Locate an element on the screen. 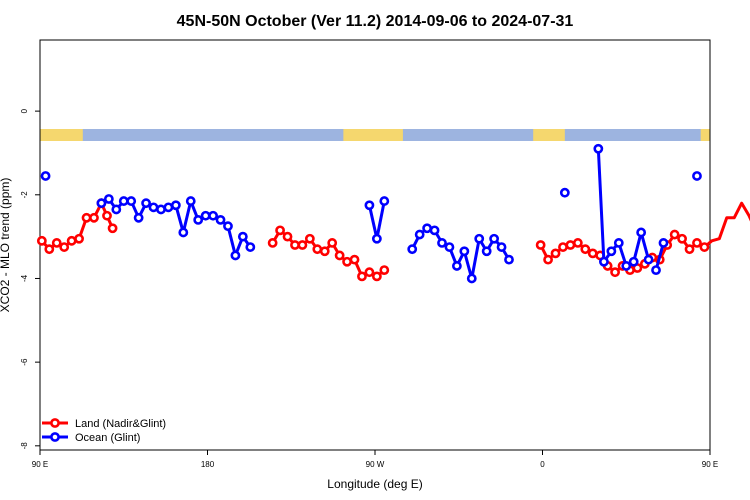  map-strip is located at coordinates (375, 135).